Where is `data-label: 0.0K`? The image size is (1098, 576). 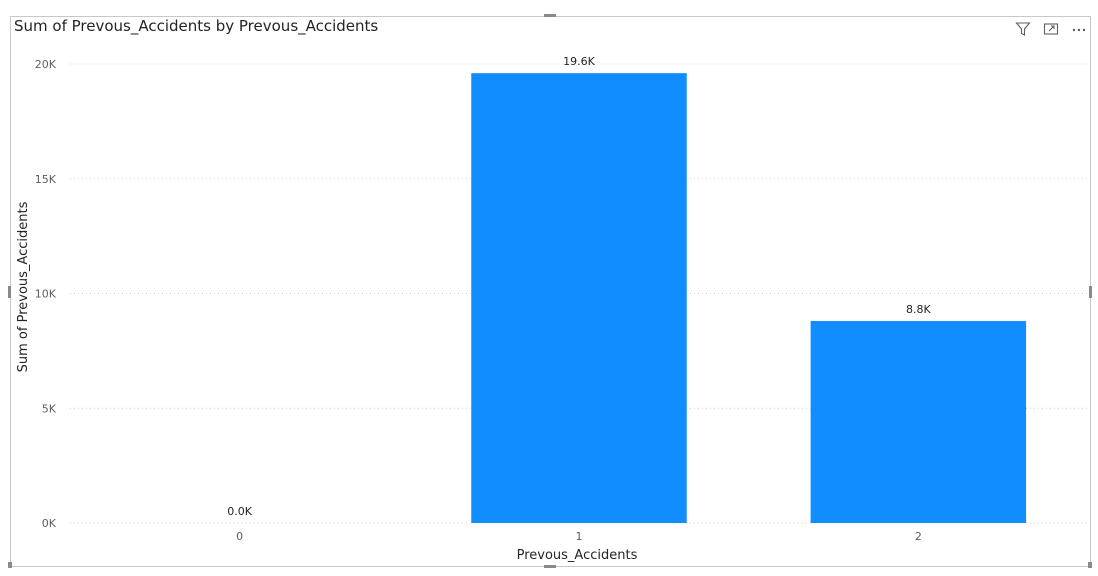
data-label: 0.0K is located at coordinates (239, 511).